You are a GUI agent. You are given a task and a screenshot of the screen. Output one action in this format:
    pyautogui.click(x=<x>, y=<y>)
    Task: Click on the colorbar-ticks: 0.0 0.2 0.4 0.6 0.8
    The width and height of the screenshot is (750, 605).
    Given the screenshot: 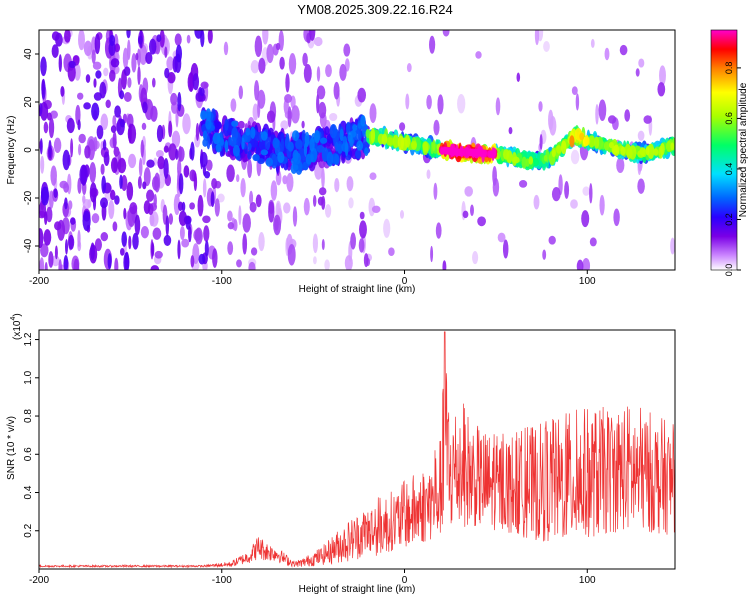 What is the action you would take?
    pyautogui.click(x=732, y=169)
    